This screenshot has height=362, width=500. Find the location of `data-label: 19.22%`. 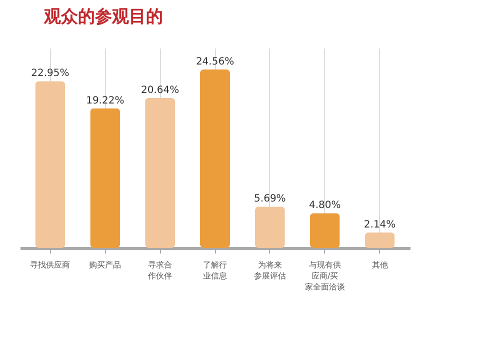

data-label: 19.22% is located at coordinates (105, 100).